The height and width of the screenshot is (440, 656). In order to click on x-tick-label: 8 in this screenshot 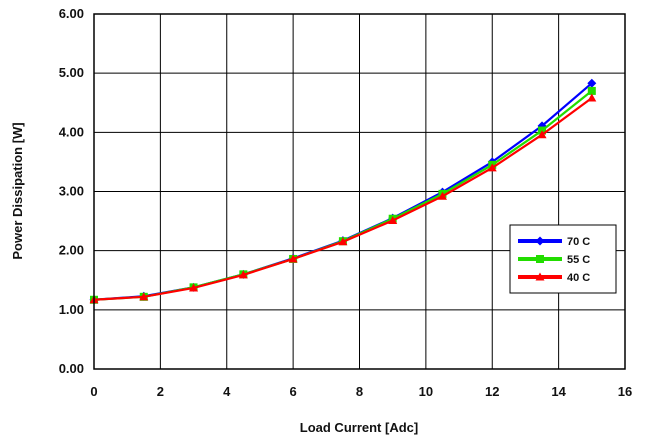, I will do `click(359, 391)`.